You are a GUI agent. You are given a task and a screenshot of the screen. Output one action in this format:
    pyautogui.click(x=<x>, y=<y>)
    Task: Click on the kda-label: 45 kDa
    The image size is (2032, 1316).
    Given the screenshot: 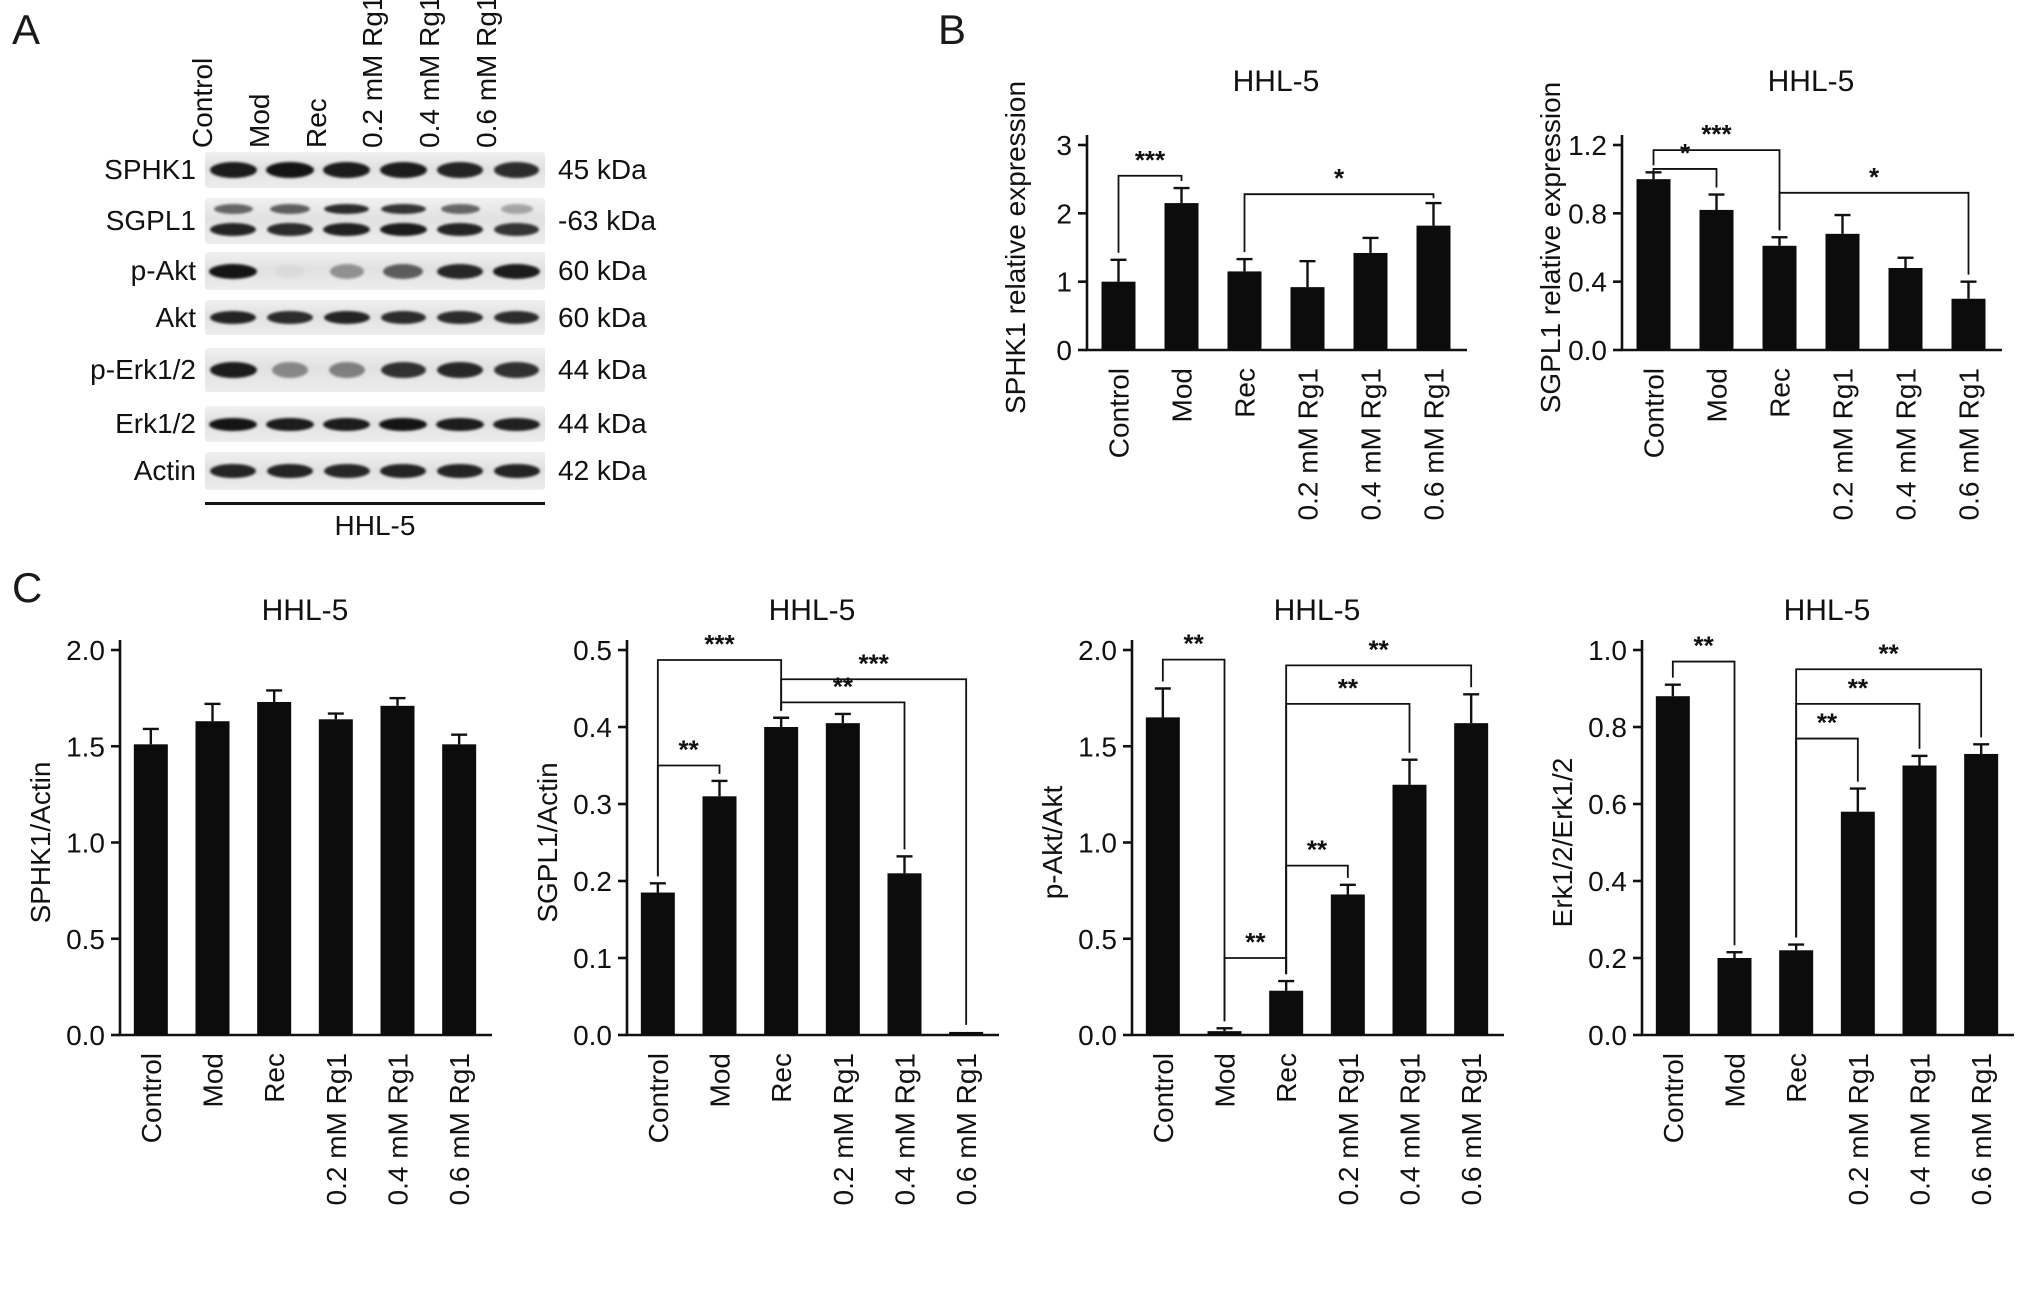 What is the action you would take?
    pyautogui.click(x=602, y=169)
    